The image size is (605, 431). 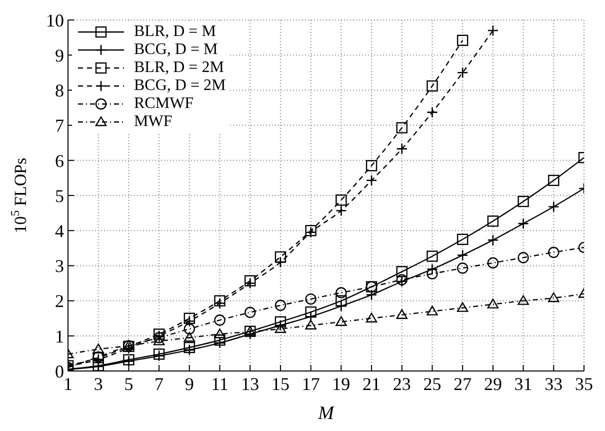 What do you see at coordinates (179, 68) in the screenshot?
I see `legend-label: BLR, D = 2M` at bounding box center [179, 68].